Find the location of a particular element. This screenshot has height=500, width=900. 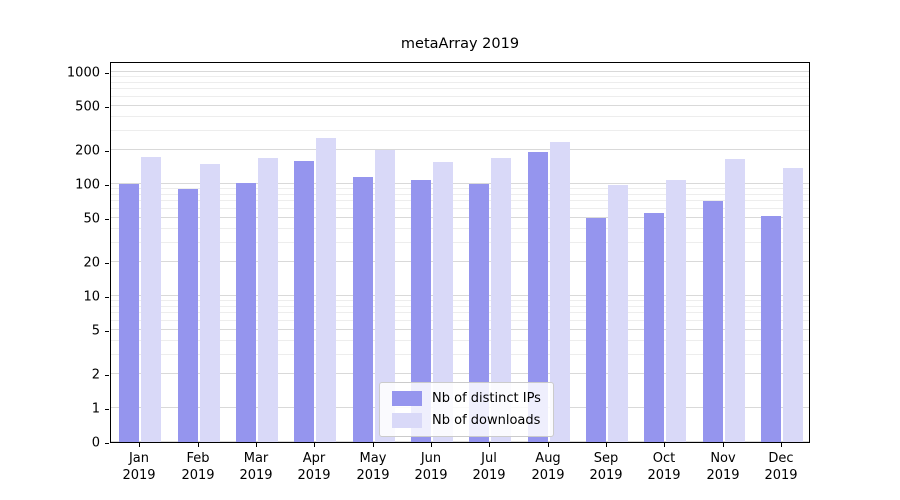

bar-ips-Apr is located at coordinates (304, 301).